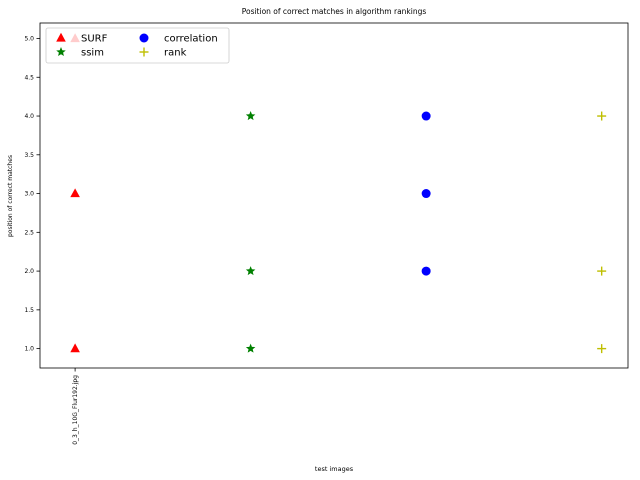 This screenshot has width=640, height=480. Describe the element at coordinates (29, 232) in the screenshot. I see `y-tick-label-3: 2.5` at that location.